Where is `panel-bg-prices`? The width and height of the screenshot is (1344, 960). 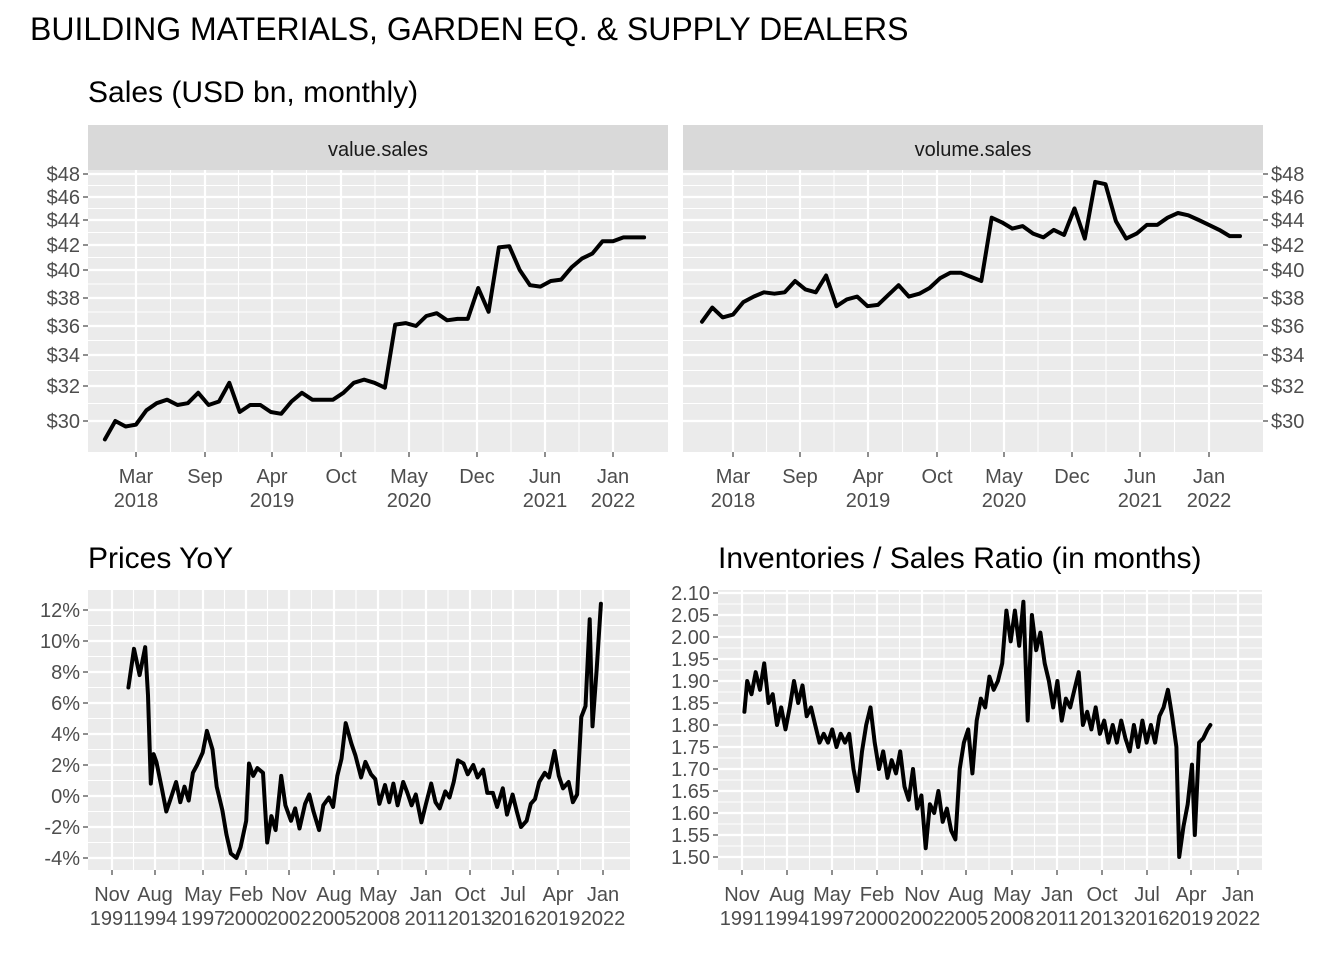
panel-bg-prices is located at coordinates (359, 730).